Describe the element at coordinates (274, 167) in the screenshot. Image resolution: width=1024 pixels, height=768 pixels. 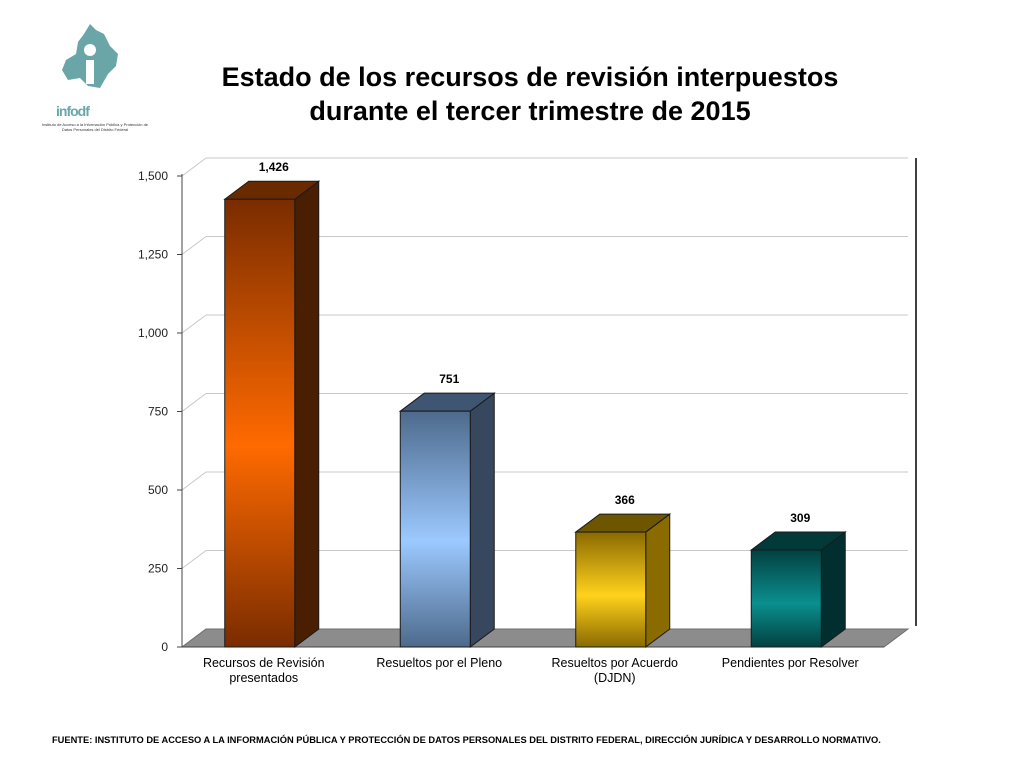
I see `bar-value-label: 1,426` at that location.